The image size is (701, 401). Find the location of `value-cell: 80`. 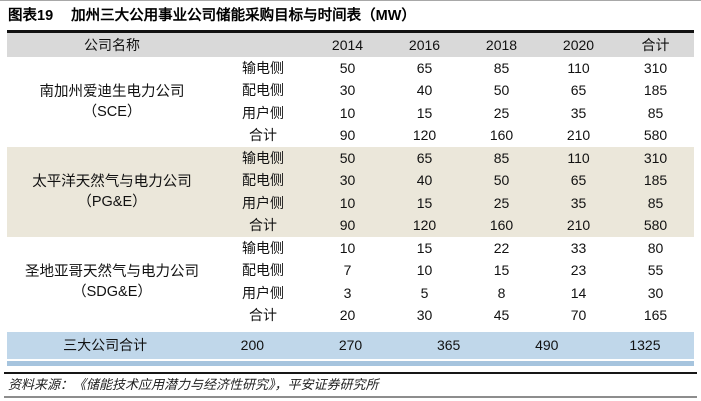

value-cell: 80 is located at coordinates (655, 247).